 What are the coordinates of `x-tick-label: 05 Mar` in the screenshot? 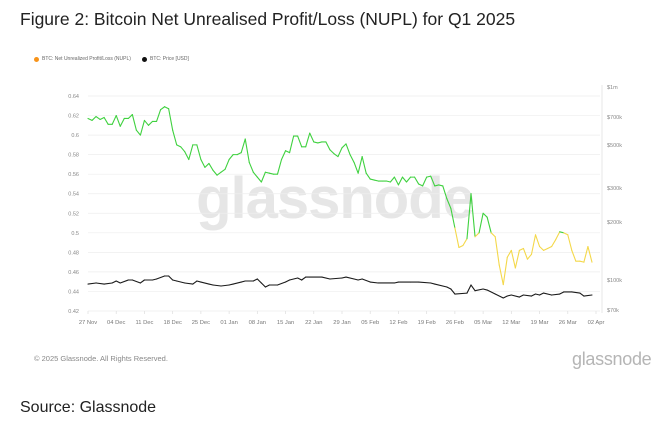 It's located at (483, 323).